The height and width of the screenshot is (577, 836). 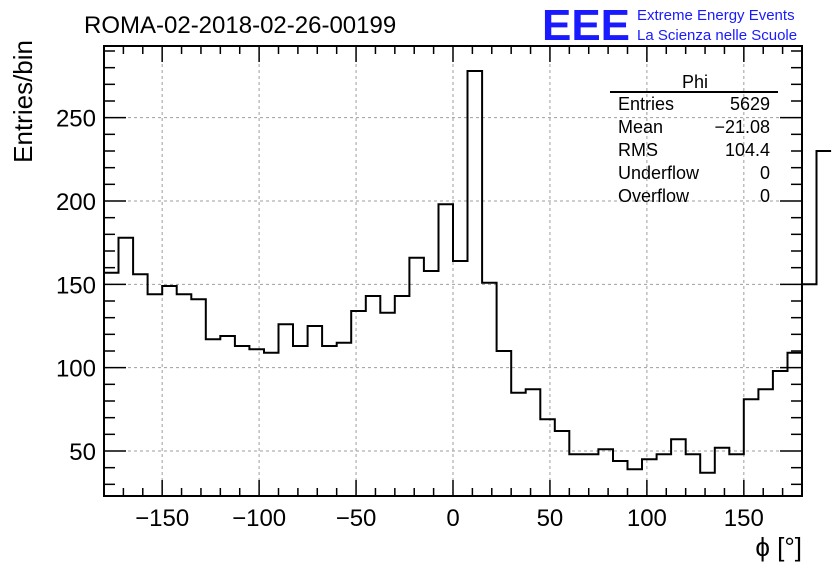 I want to click on y-tick-label: 200, so click(x=76, y=202).